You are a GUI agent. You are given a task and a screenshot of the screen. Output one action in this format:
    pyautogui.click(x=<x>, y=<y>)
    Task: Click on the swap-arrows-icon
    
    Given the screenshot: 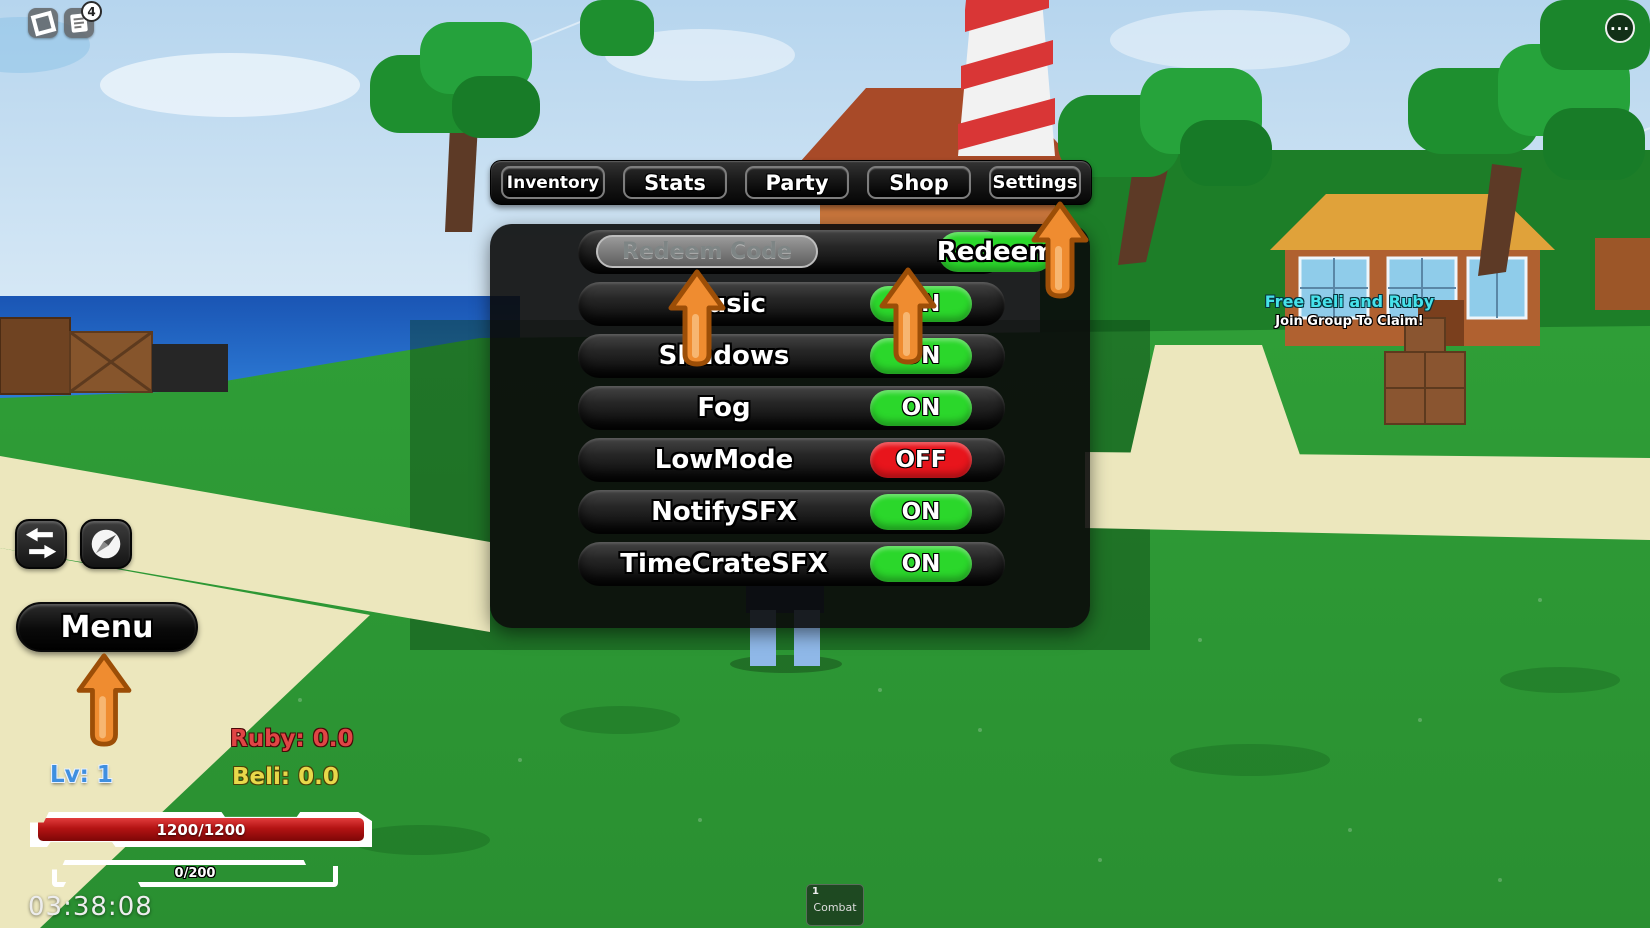 What is the action you would take?
    pyautogui.click(x=41, y=543)
    